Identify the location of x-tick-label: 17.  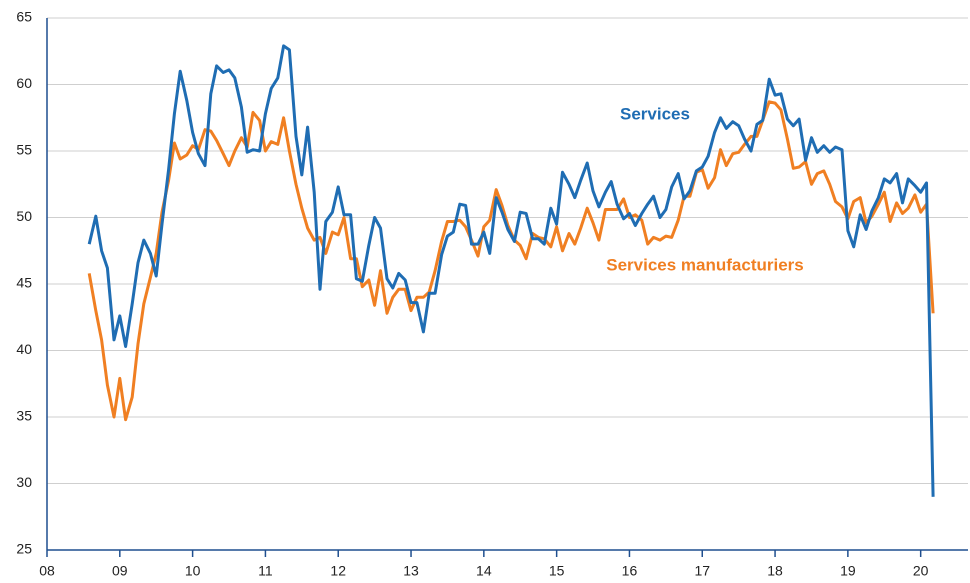
(702, 571).